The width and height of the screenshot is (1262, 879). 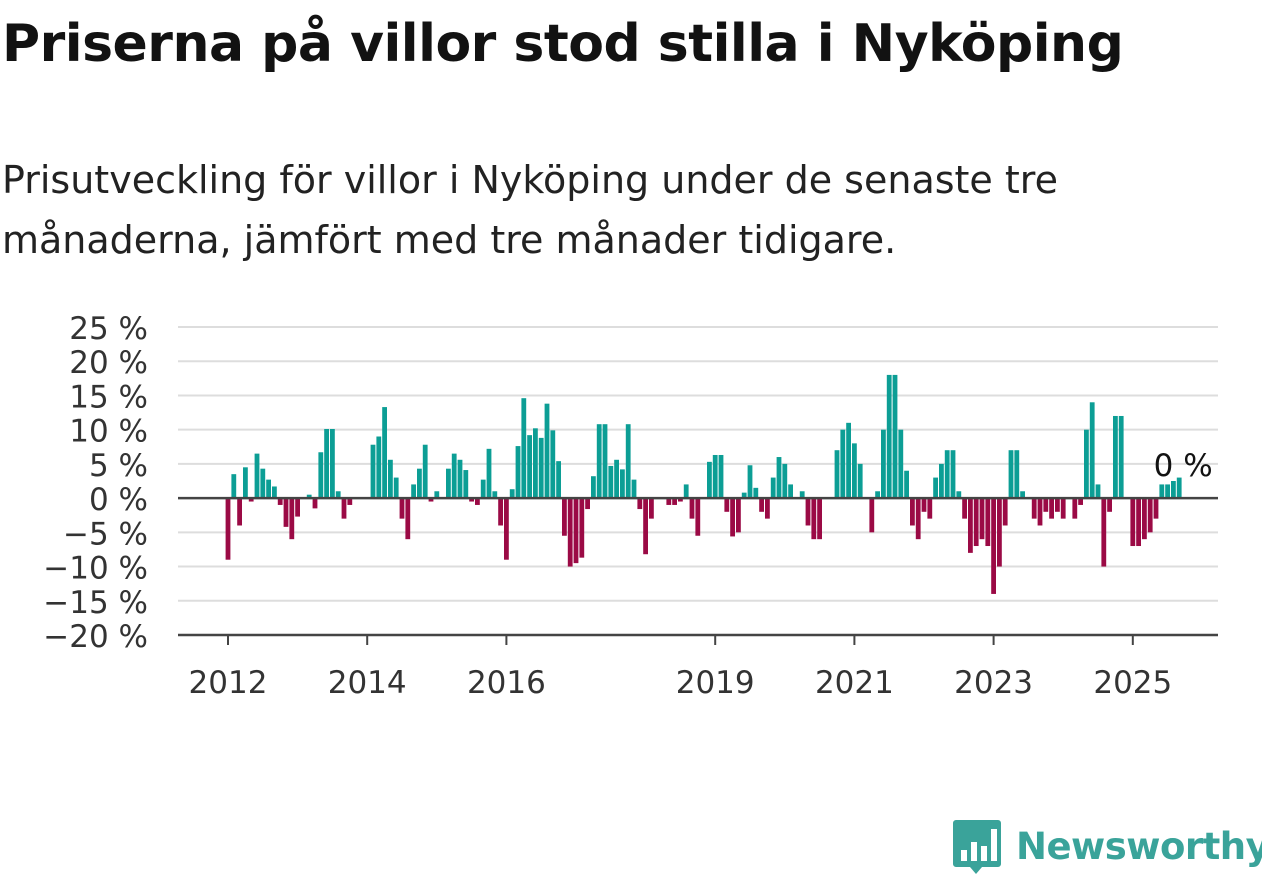 I want to click on x-tick-label: 2012, so click(x=228, y=683).